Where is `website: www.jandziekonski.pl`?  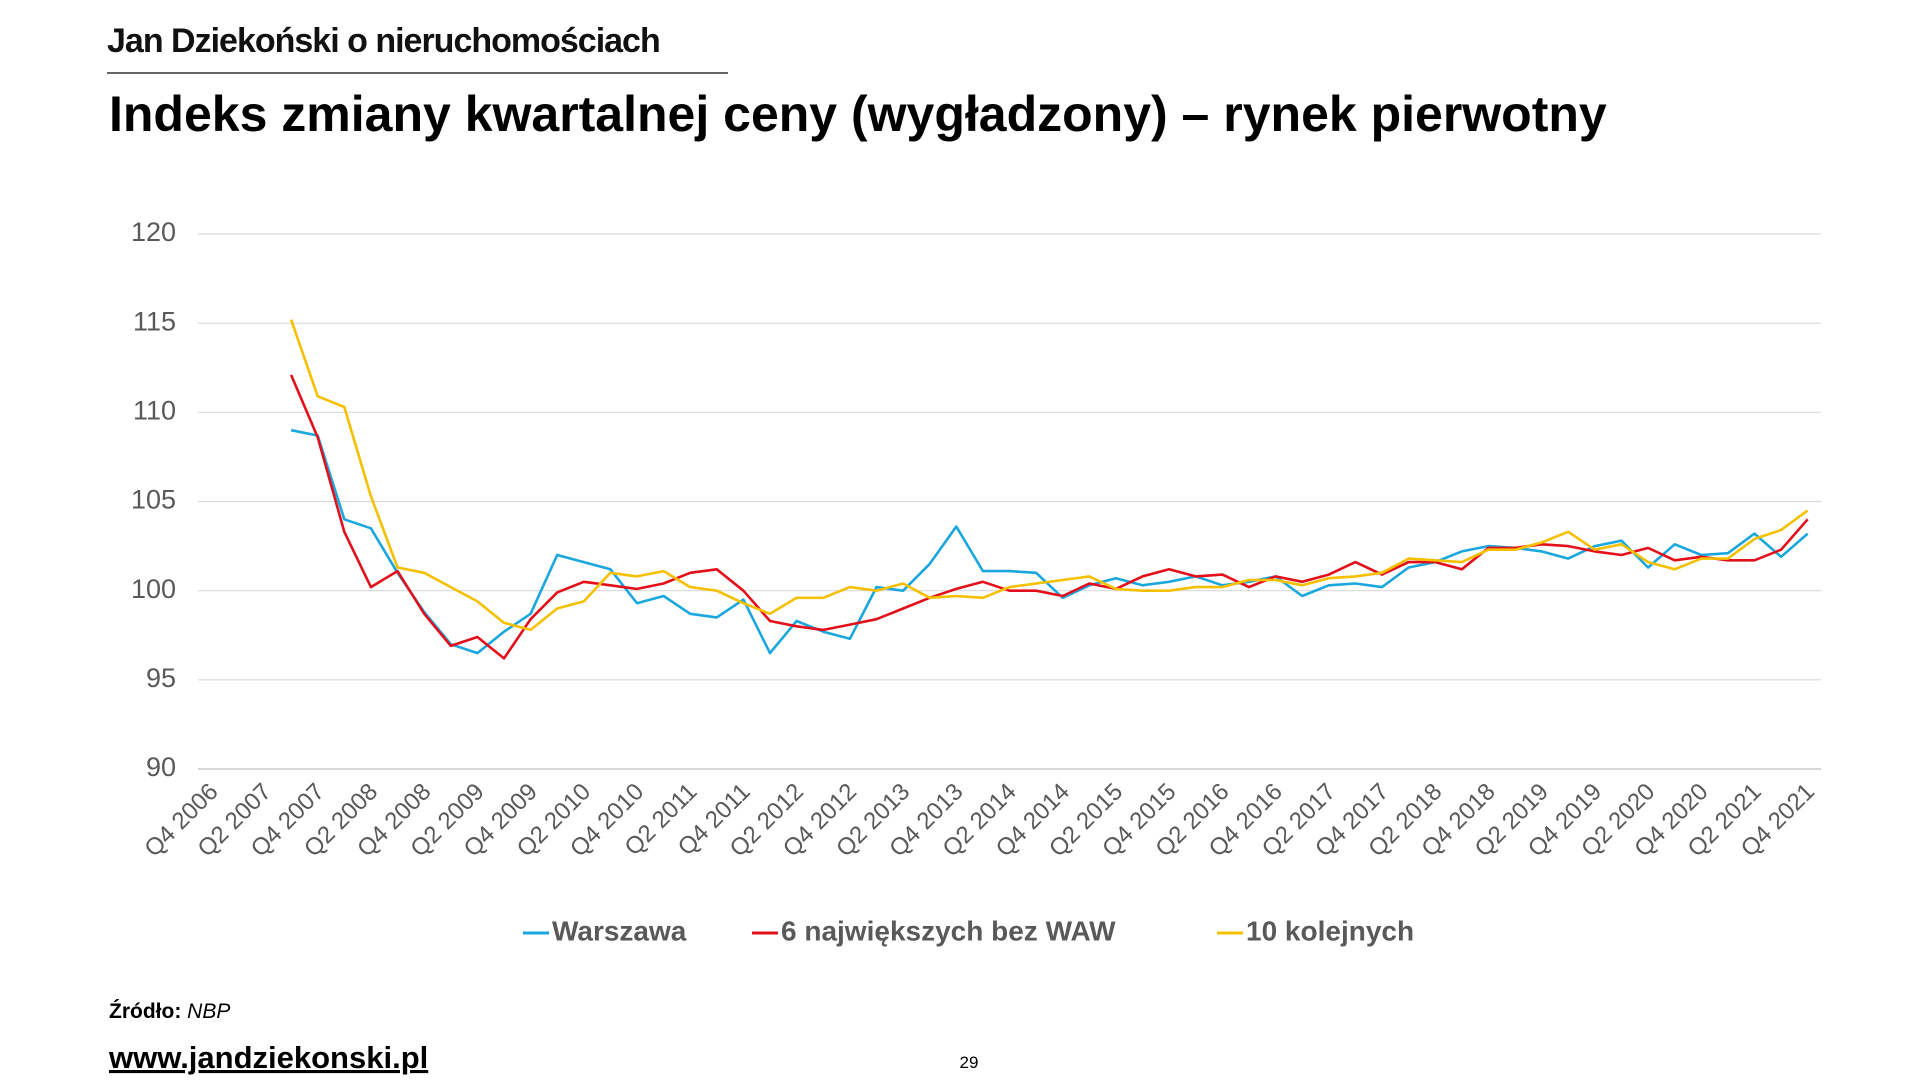 website: www.jandziekonski.pl is located at coordinates (268, 1057).